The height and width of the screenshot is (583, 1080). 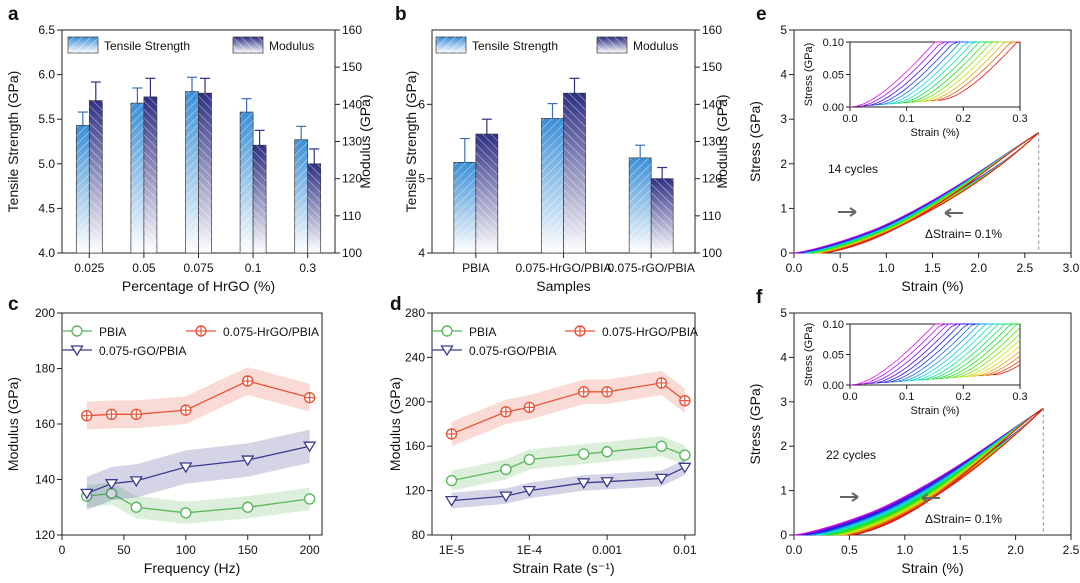 I want to click on inset-xtick-label: 0.1, so click(x=906, y=397).